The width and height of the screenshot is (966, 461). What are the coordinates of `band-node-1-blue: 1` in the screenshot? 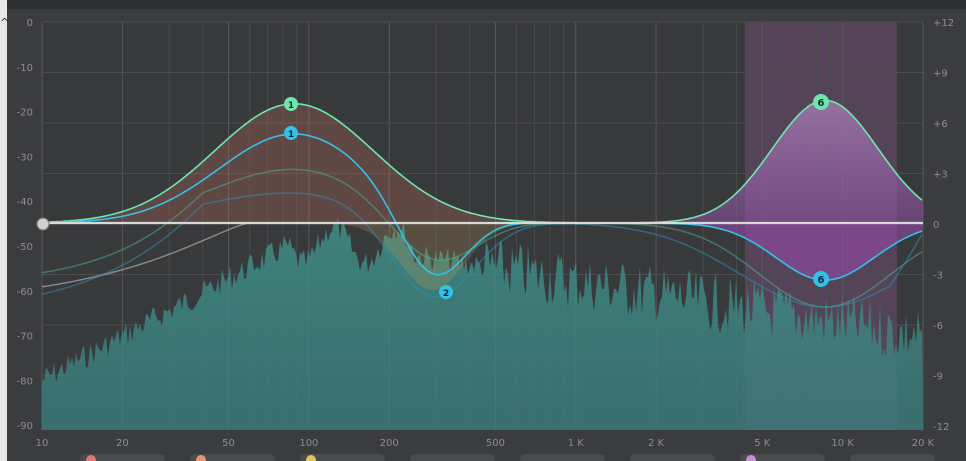 It's located at (291, 133).